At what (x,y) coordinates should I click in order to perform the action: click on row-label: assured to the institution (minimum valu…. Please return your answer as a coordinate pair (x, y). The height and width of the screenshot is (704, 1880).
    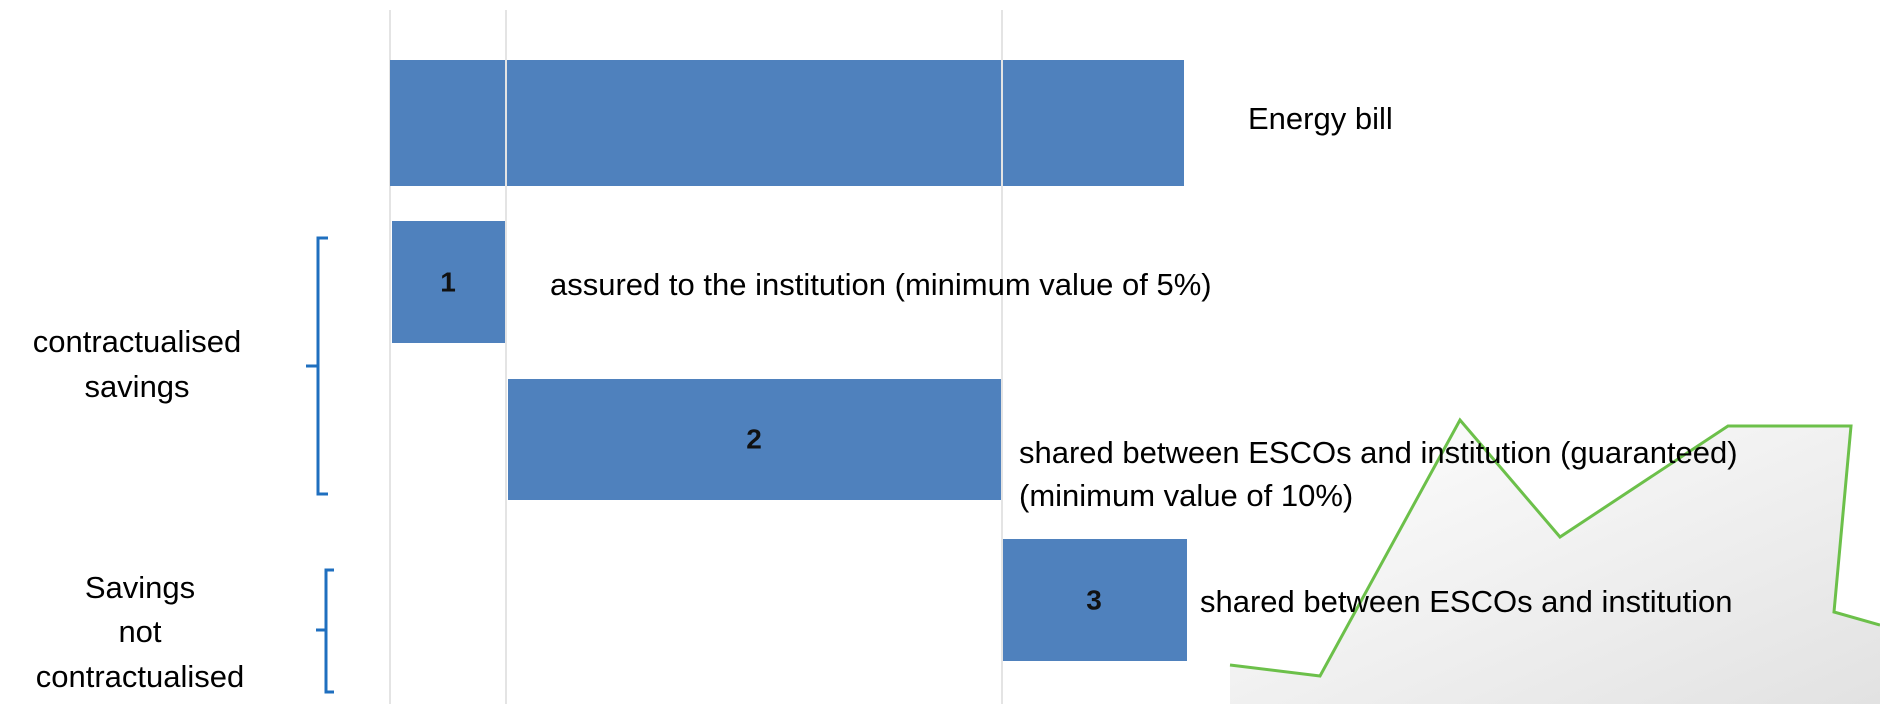
    Looking at the image, I should click on (881, 284).